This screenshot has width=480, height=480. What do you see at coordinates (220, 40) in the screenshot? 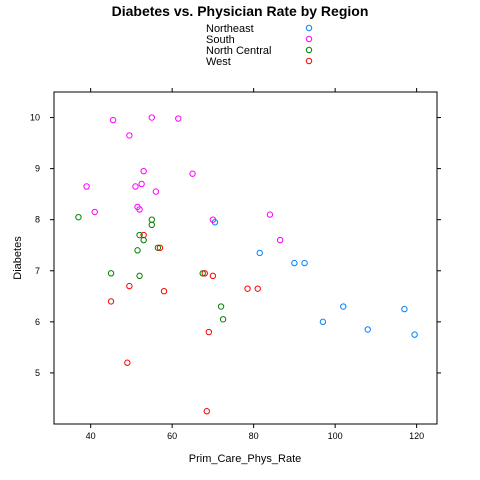
I see `legend-label: South` at bounding box center [220, 40].